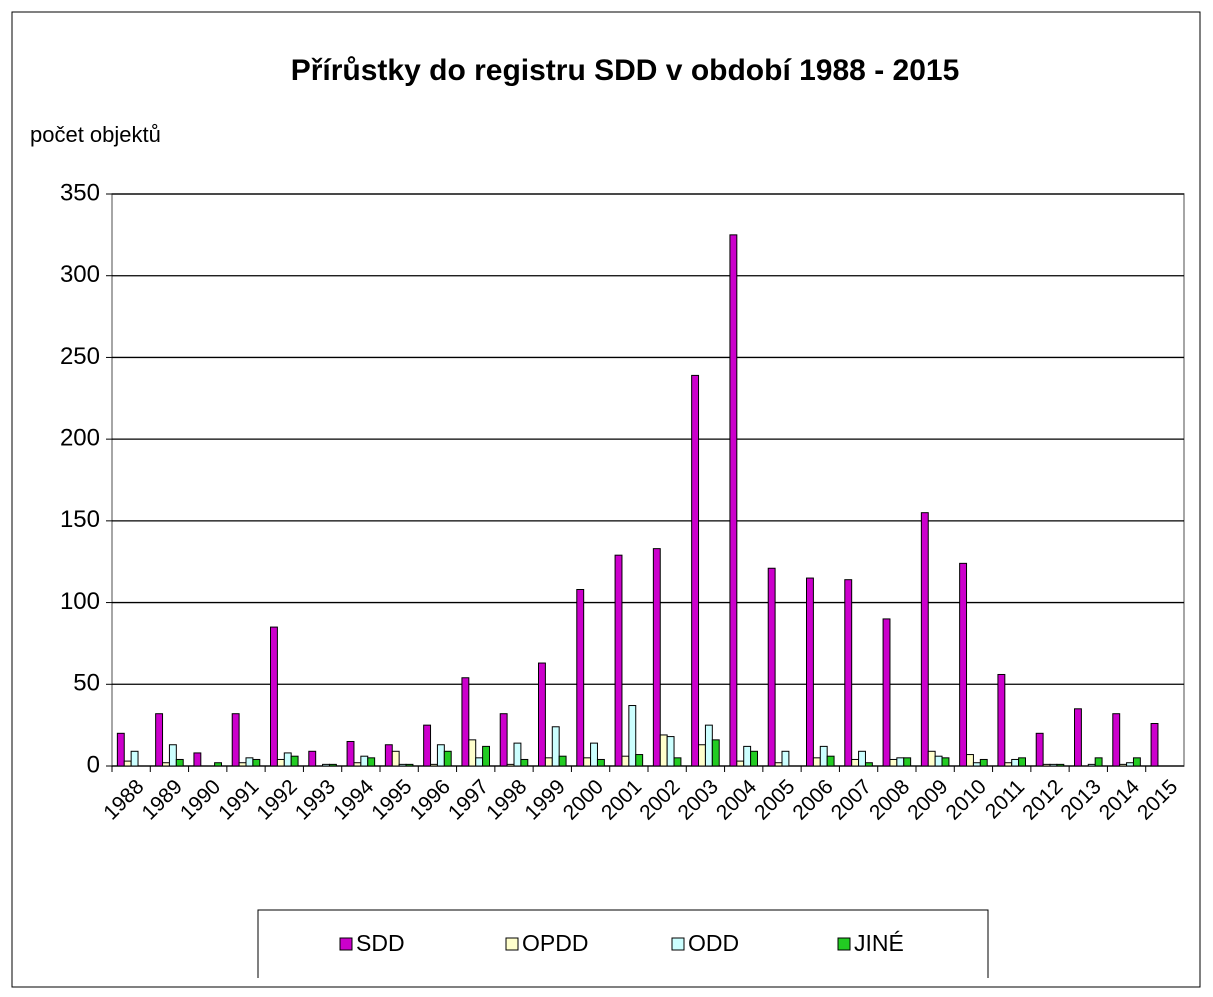 The width and height of the screenshot is (1213, 997). Describe the element at coordinates (555, 943) in the screenshot. I see `legend-label: OPDD` at that location.